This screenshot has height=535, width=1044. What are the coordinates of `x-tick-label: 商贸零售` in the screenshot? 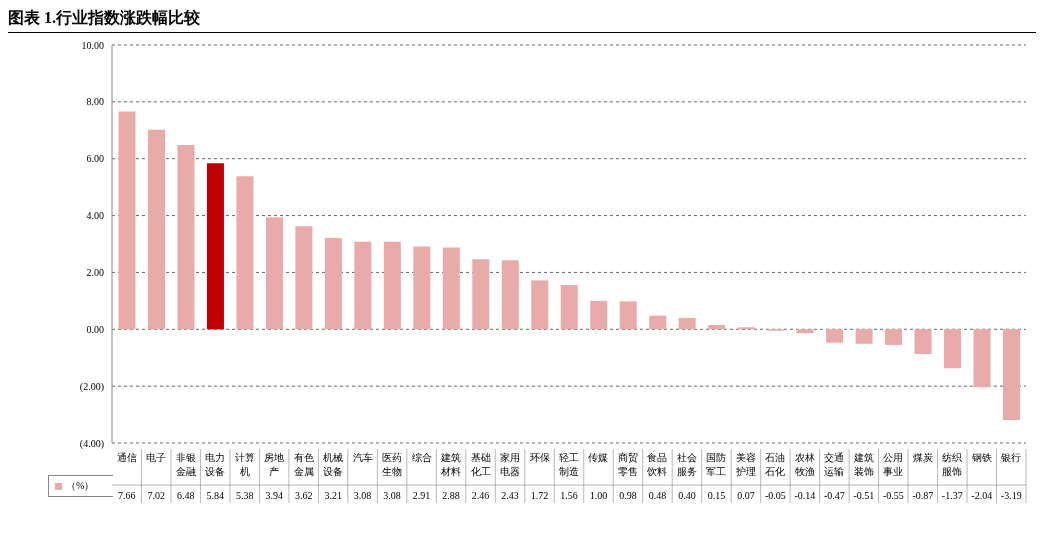 It's located at (627, 464).